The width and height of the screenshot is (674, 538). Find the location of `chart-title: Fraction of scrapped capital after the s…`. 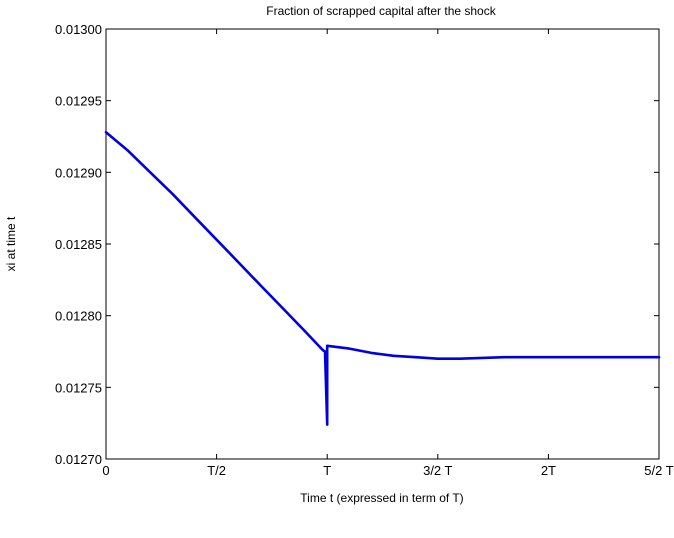

chart-title: Fraction of scrapped capital after the s… is located at coordinates (381, 11).